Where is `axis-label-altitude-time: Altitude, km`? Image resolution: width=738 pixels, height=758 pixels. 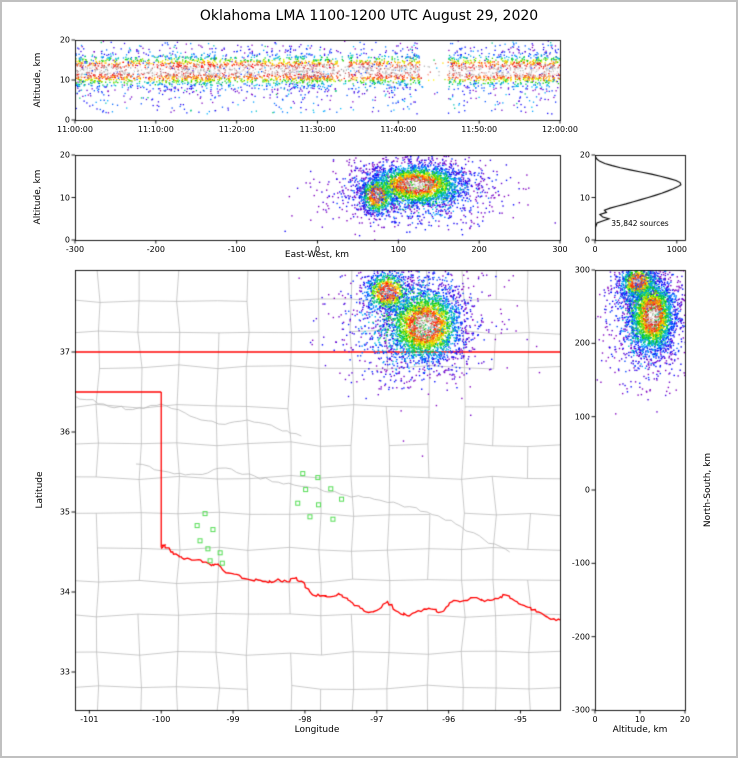
axis-label-altitude-time: Altitude, km is located at coordinates (38, 80).